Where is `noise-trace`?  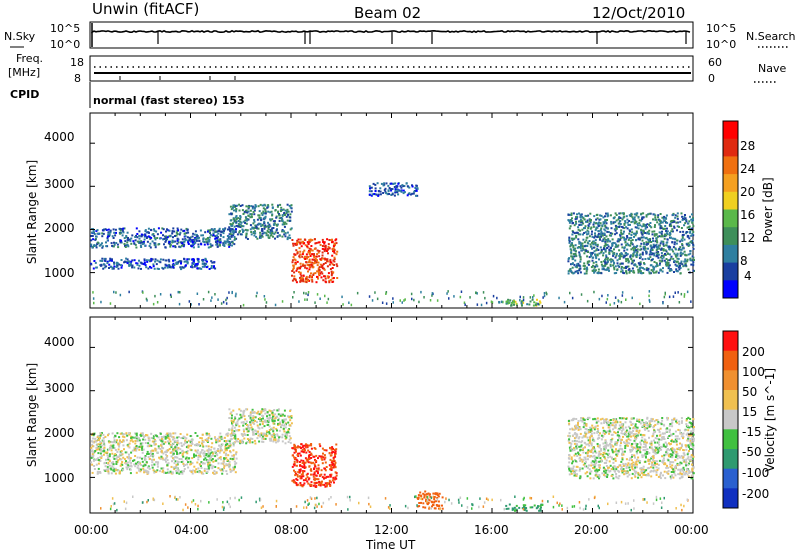
noise-trace is located at coordinates (391, 35).